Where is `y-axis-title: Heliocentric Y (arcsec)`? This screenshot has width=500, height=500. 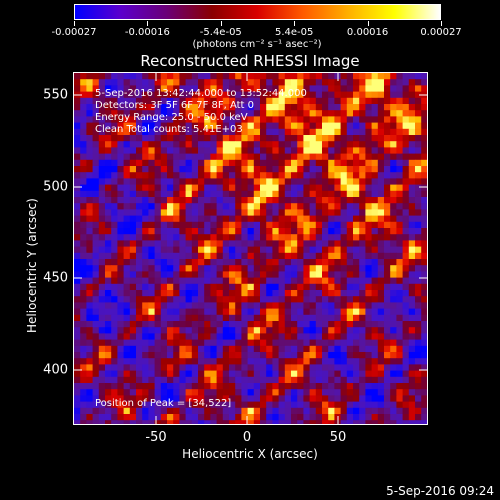
y-axis-title: Heliocentric Y (arcsec) is located at coordinates (32, 265).